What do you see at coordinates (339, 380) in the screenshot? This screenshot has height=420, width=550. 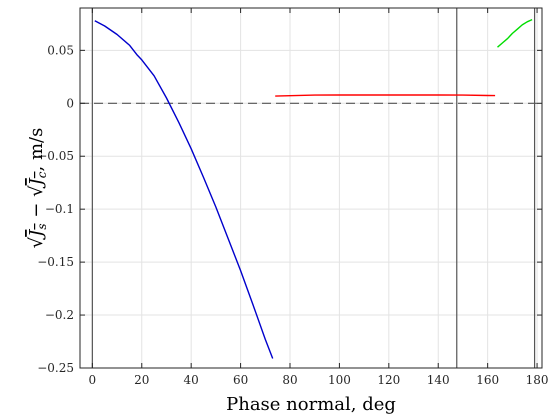 I see `x-tick-label-100: 100` at bounding box center [339, 380].